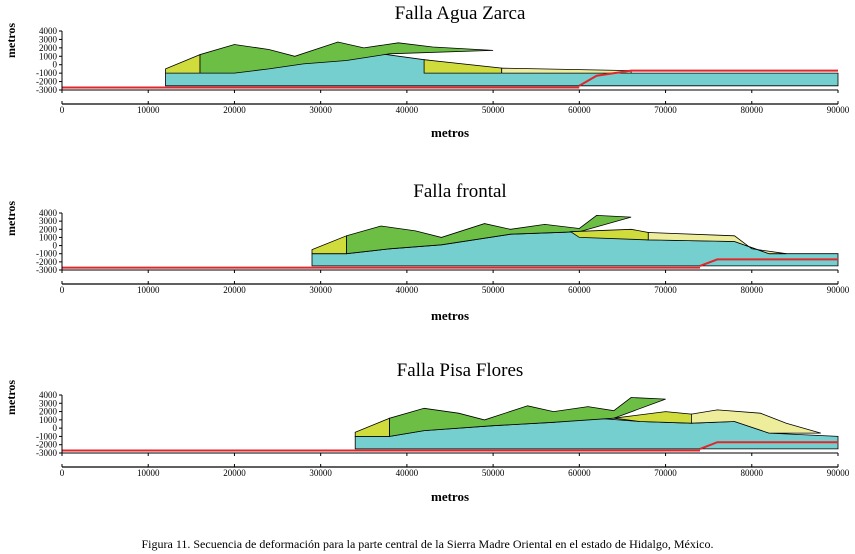 The width and height of the screenshot is (855, 554). Describe the element at coordinates (463, 66) in the screenshot. I see `yellow-back` at that location.